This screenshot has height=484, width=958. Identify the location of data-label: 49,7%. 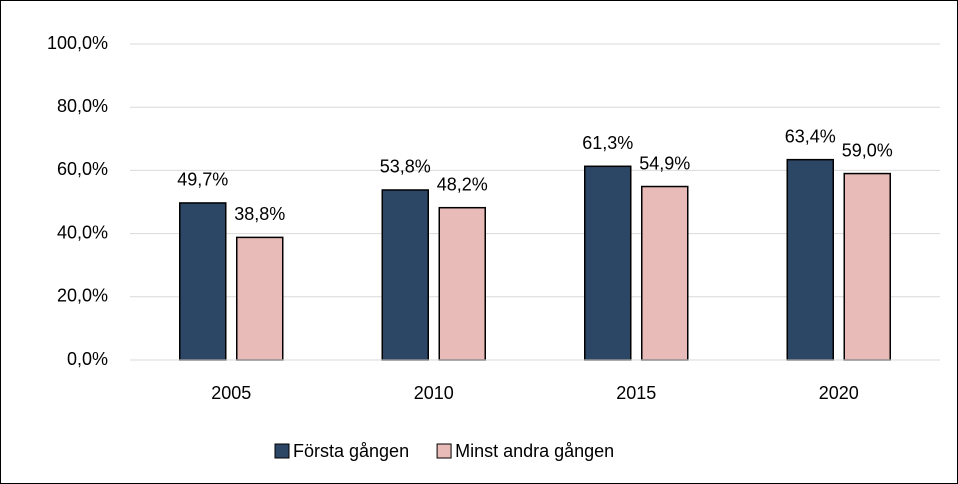
(202, 180).